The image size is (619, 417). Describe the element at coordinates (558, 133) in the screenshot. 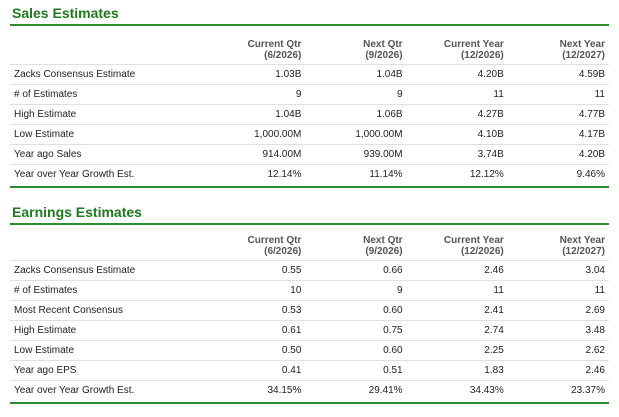

I see `cell-value: 4.17B` at that location.